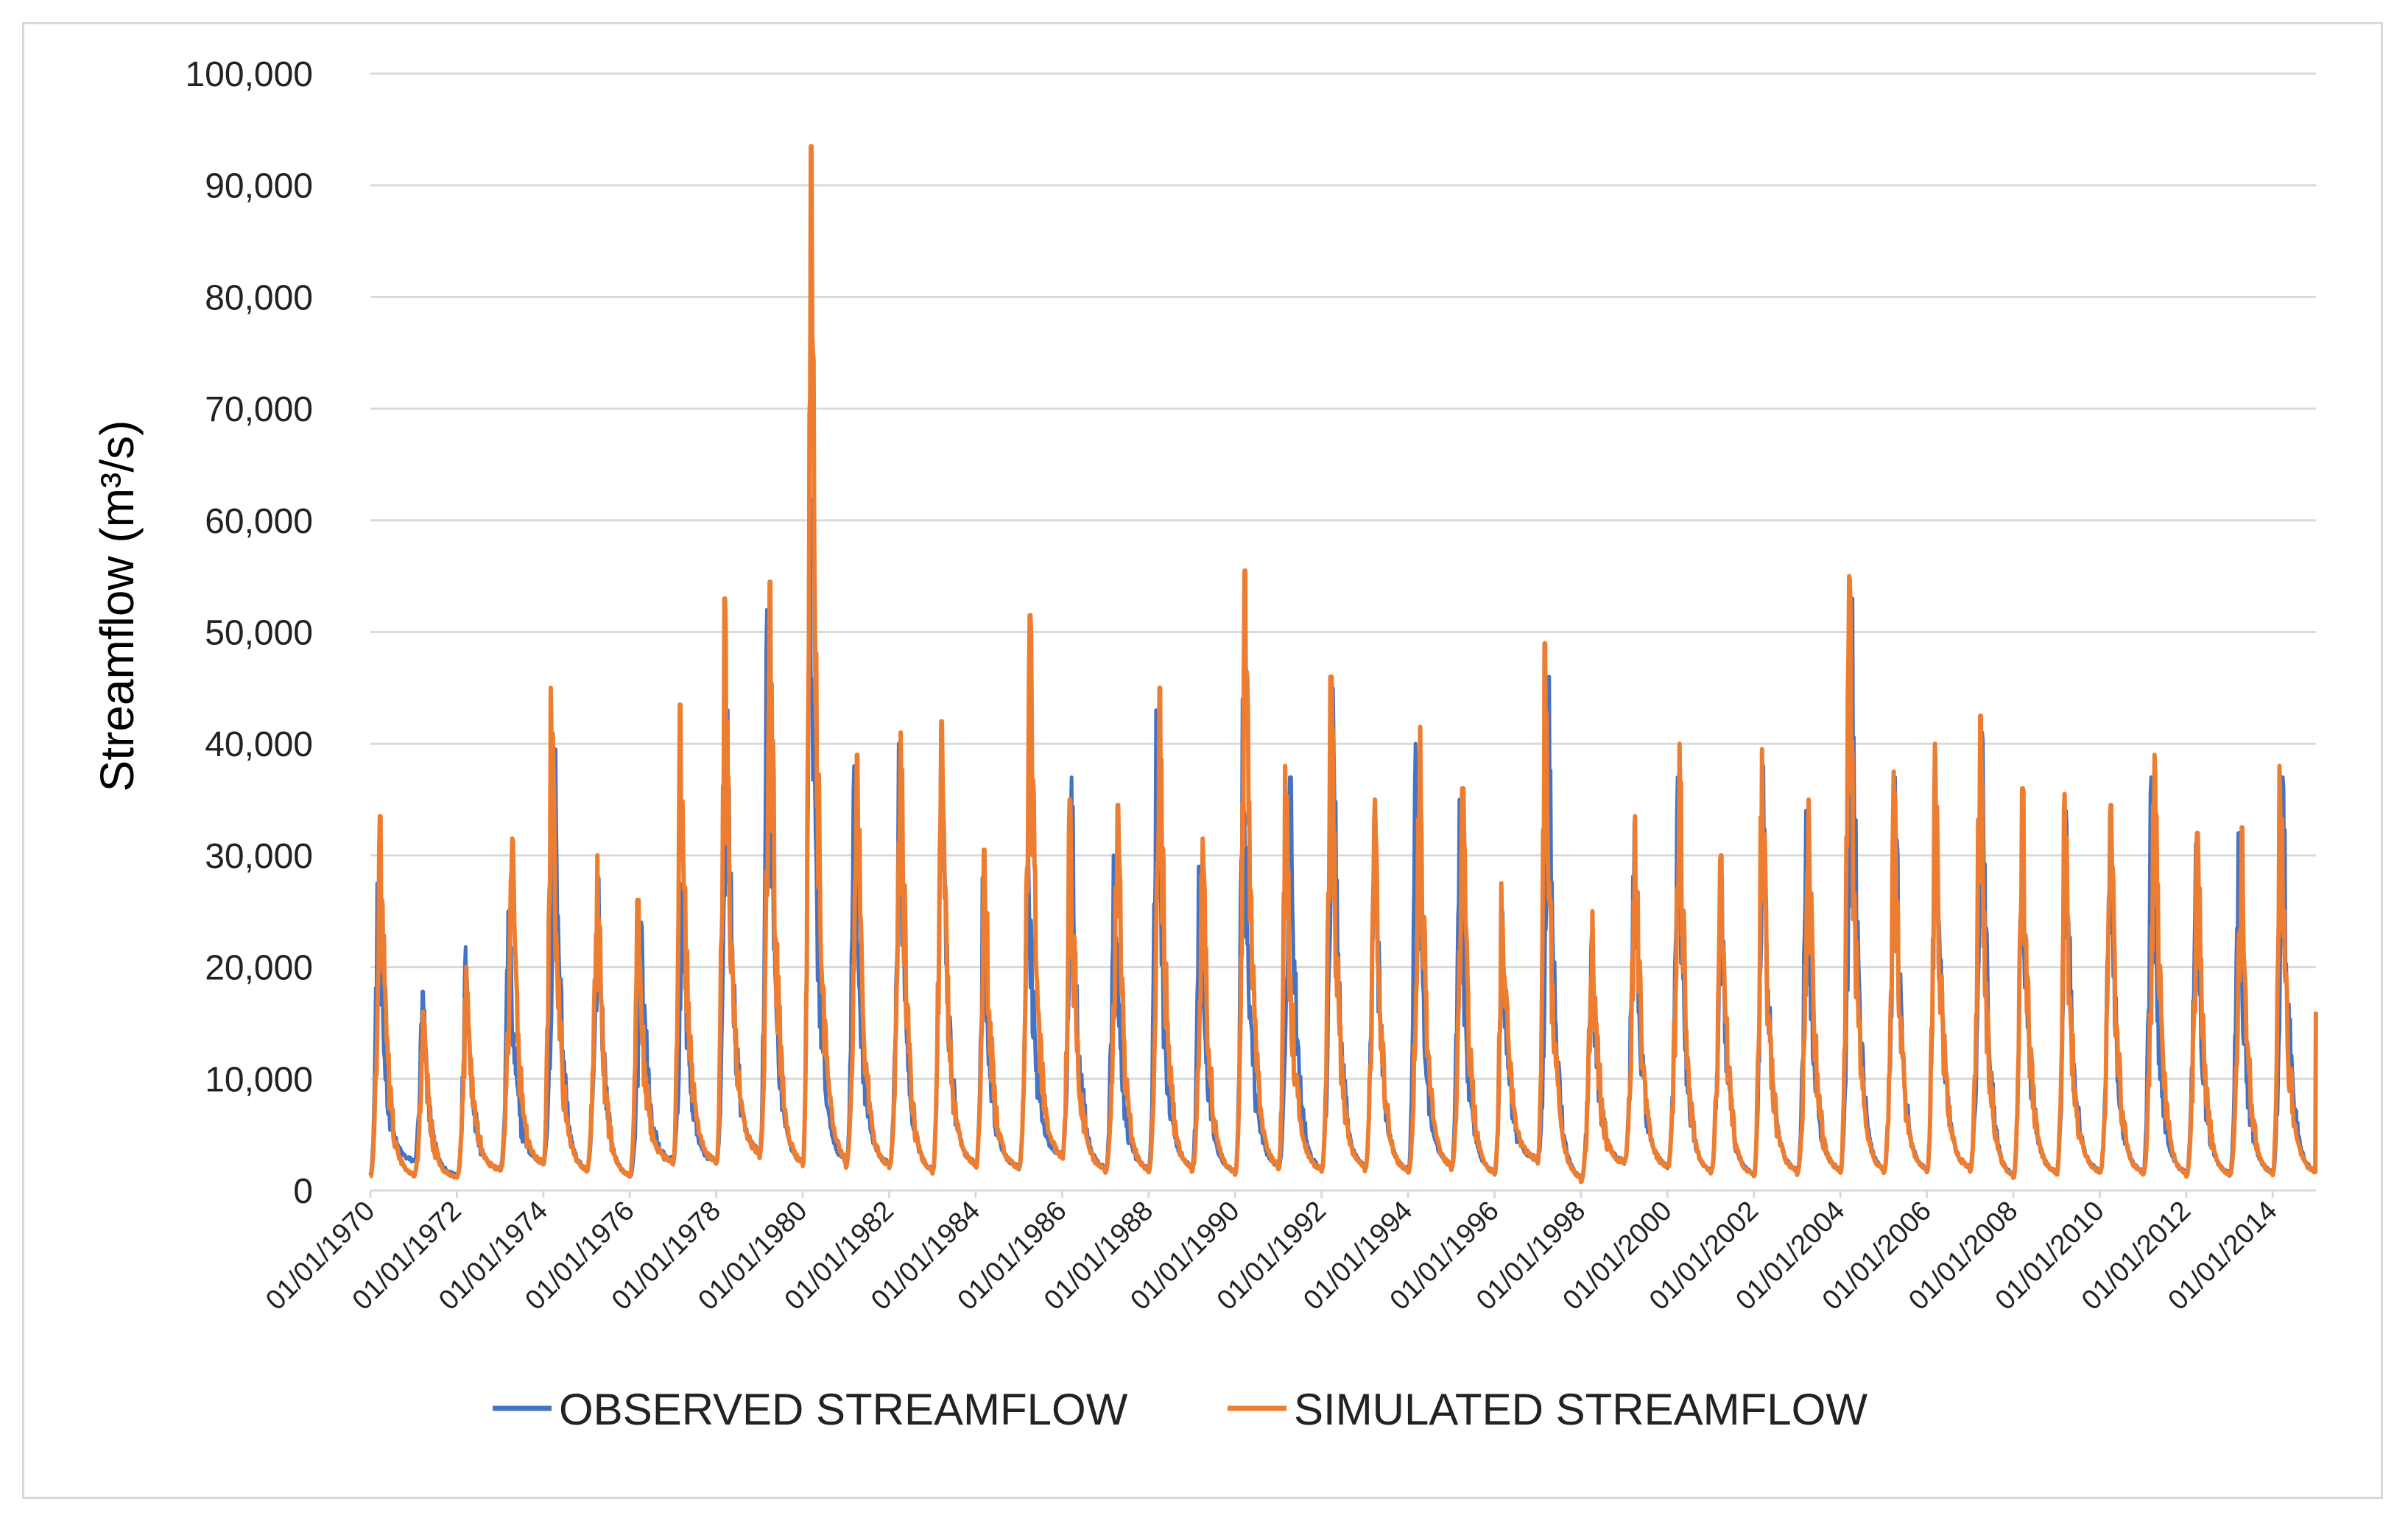 Image resolution: width=2408 pixels, height=1521 pixels. I want to click on y-tick-label: 50,000, so click(259, 633).